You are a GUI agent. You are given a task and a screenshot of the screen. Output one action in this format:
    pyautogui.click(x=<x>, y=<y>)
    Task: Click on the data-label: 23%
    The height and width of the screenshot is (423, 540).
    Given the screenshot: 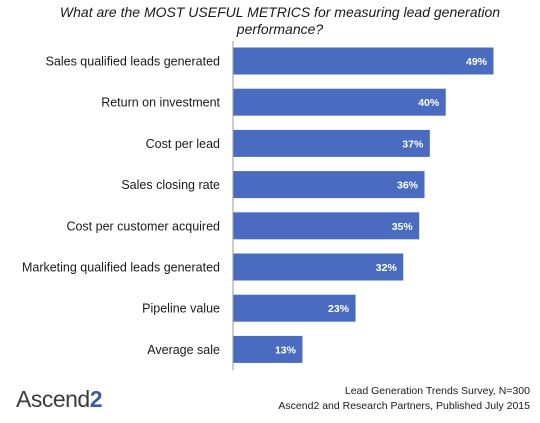 What is the action you would take?
    pyautogui.click(x=339, y=309)
    